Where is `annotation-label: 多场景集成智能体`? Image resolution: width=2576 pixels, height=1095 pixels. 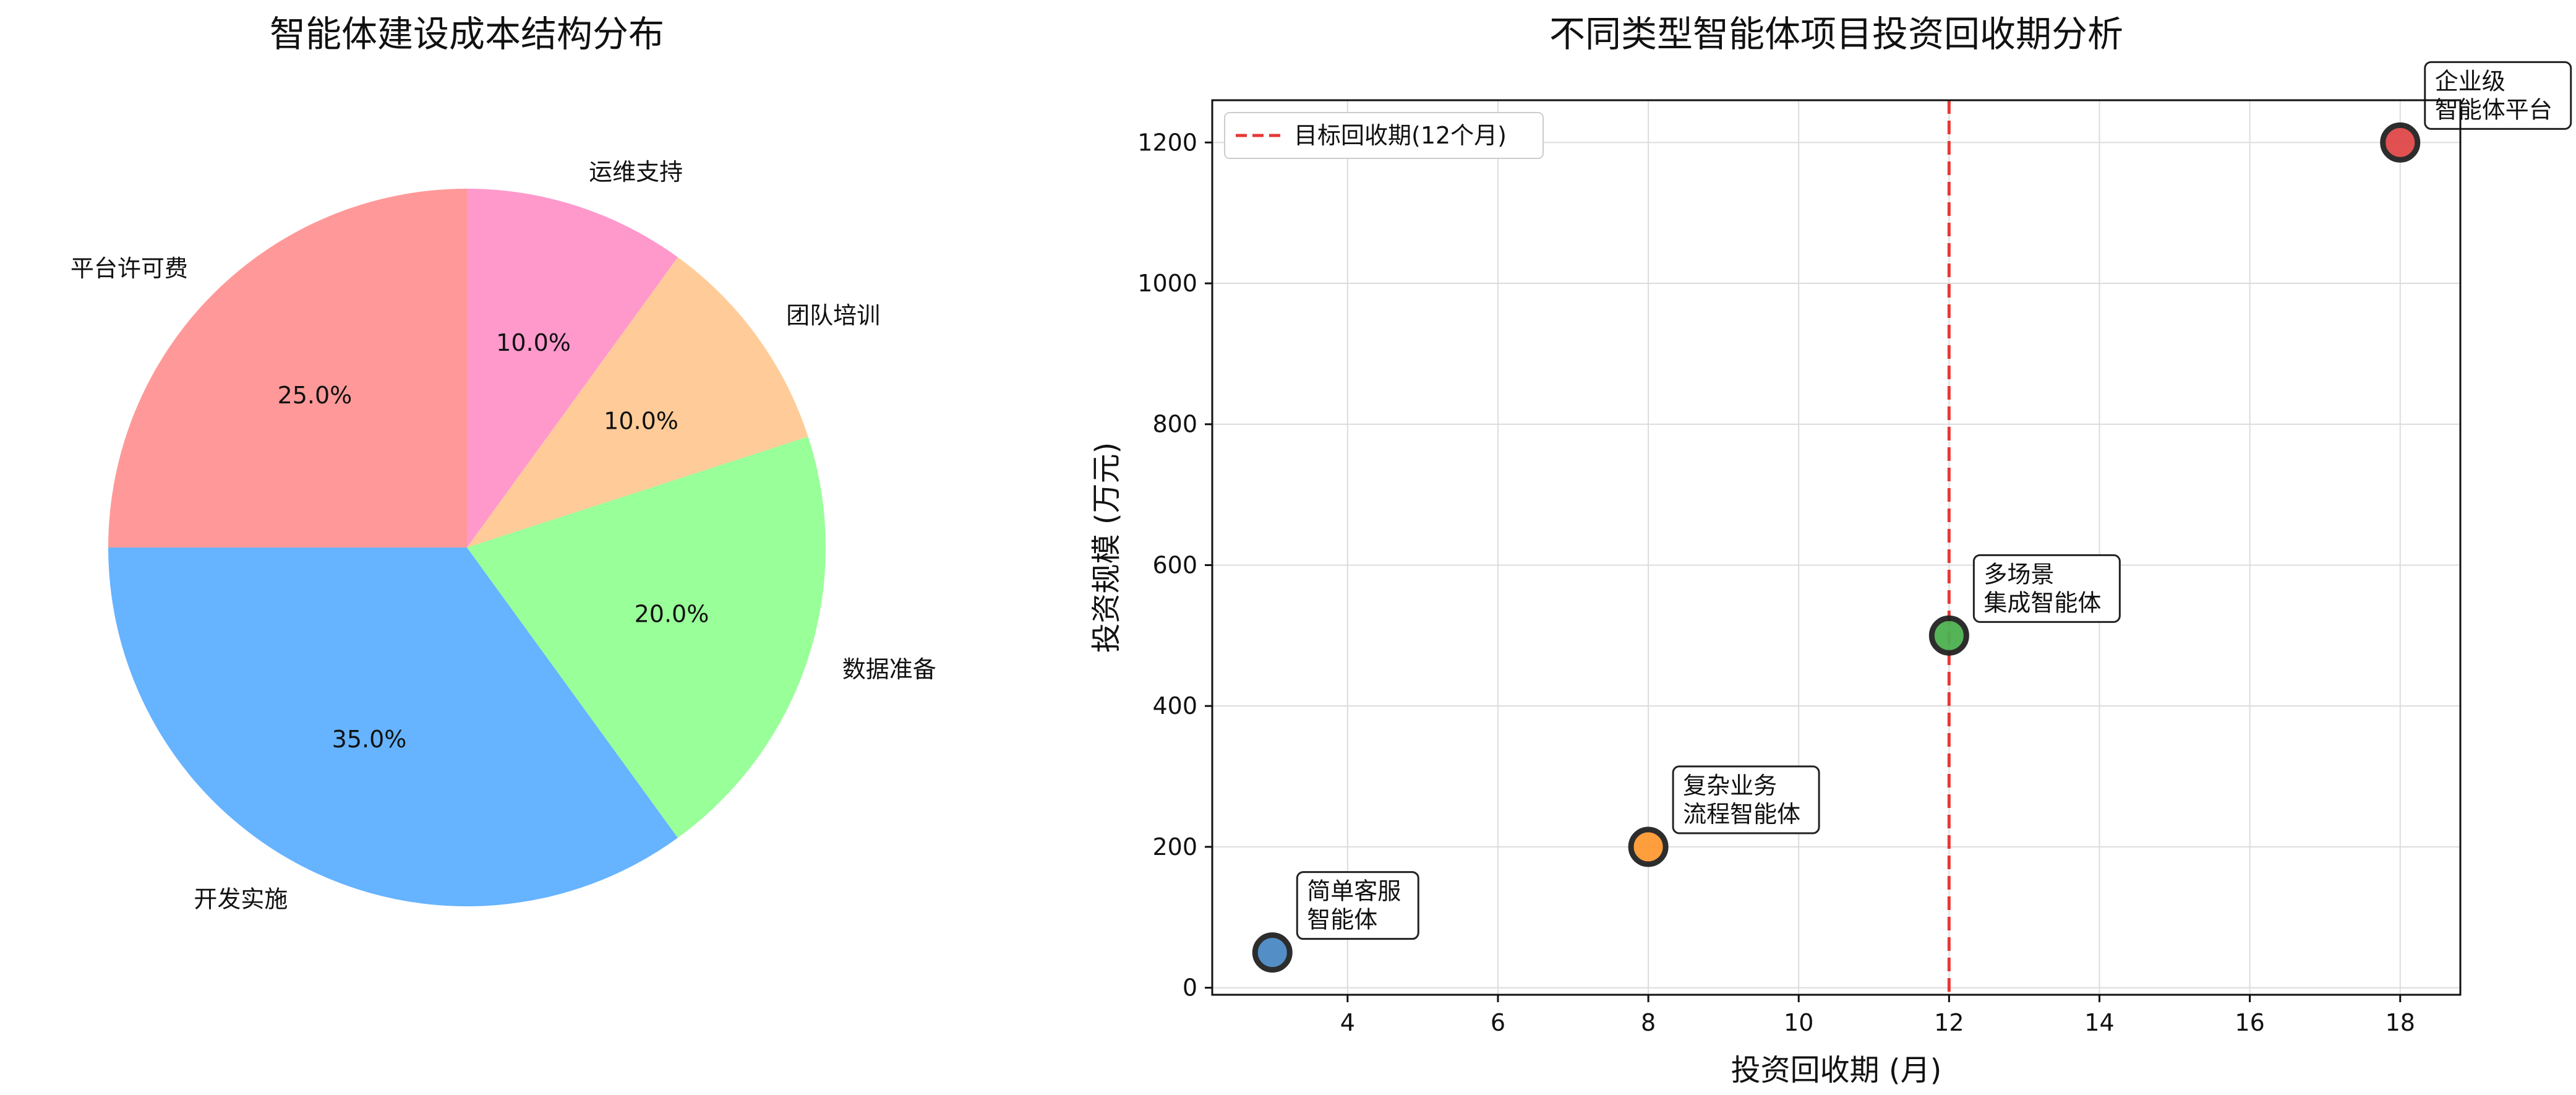
annotation-label: 多场景集成智能体 is located at coordinates (2042, 588).